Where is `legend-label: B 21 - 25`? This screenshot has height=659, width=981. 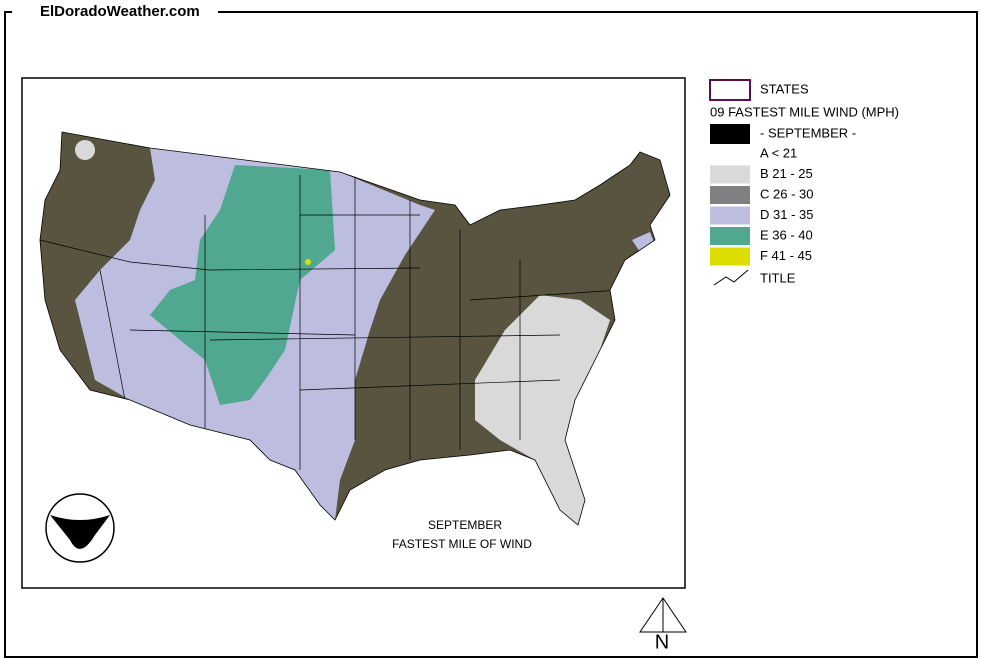 legend-label: B 21 - 25 is located at coordinates (786, 173).